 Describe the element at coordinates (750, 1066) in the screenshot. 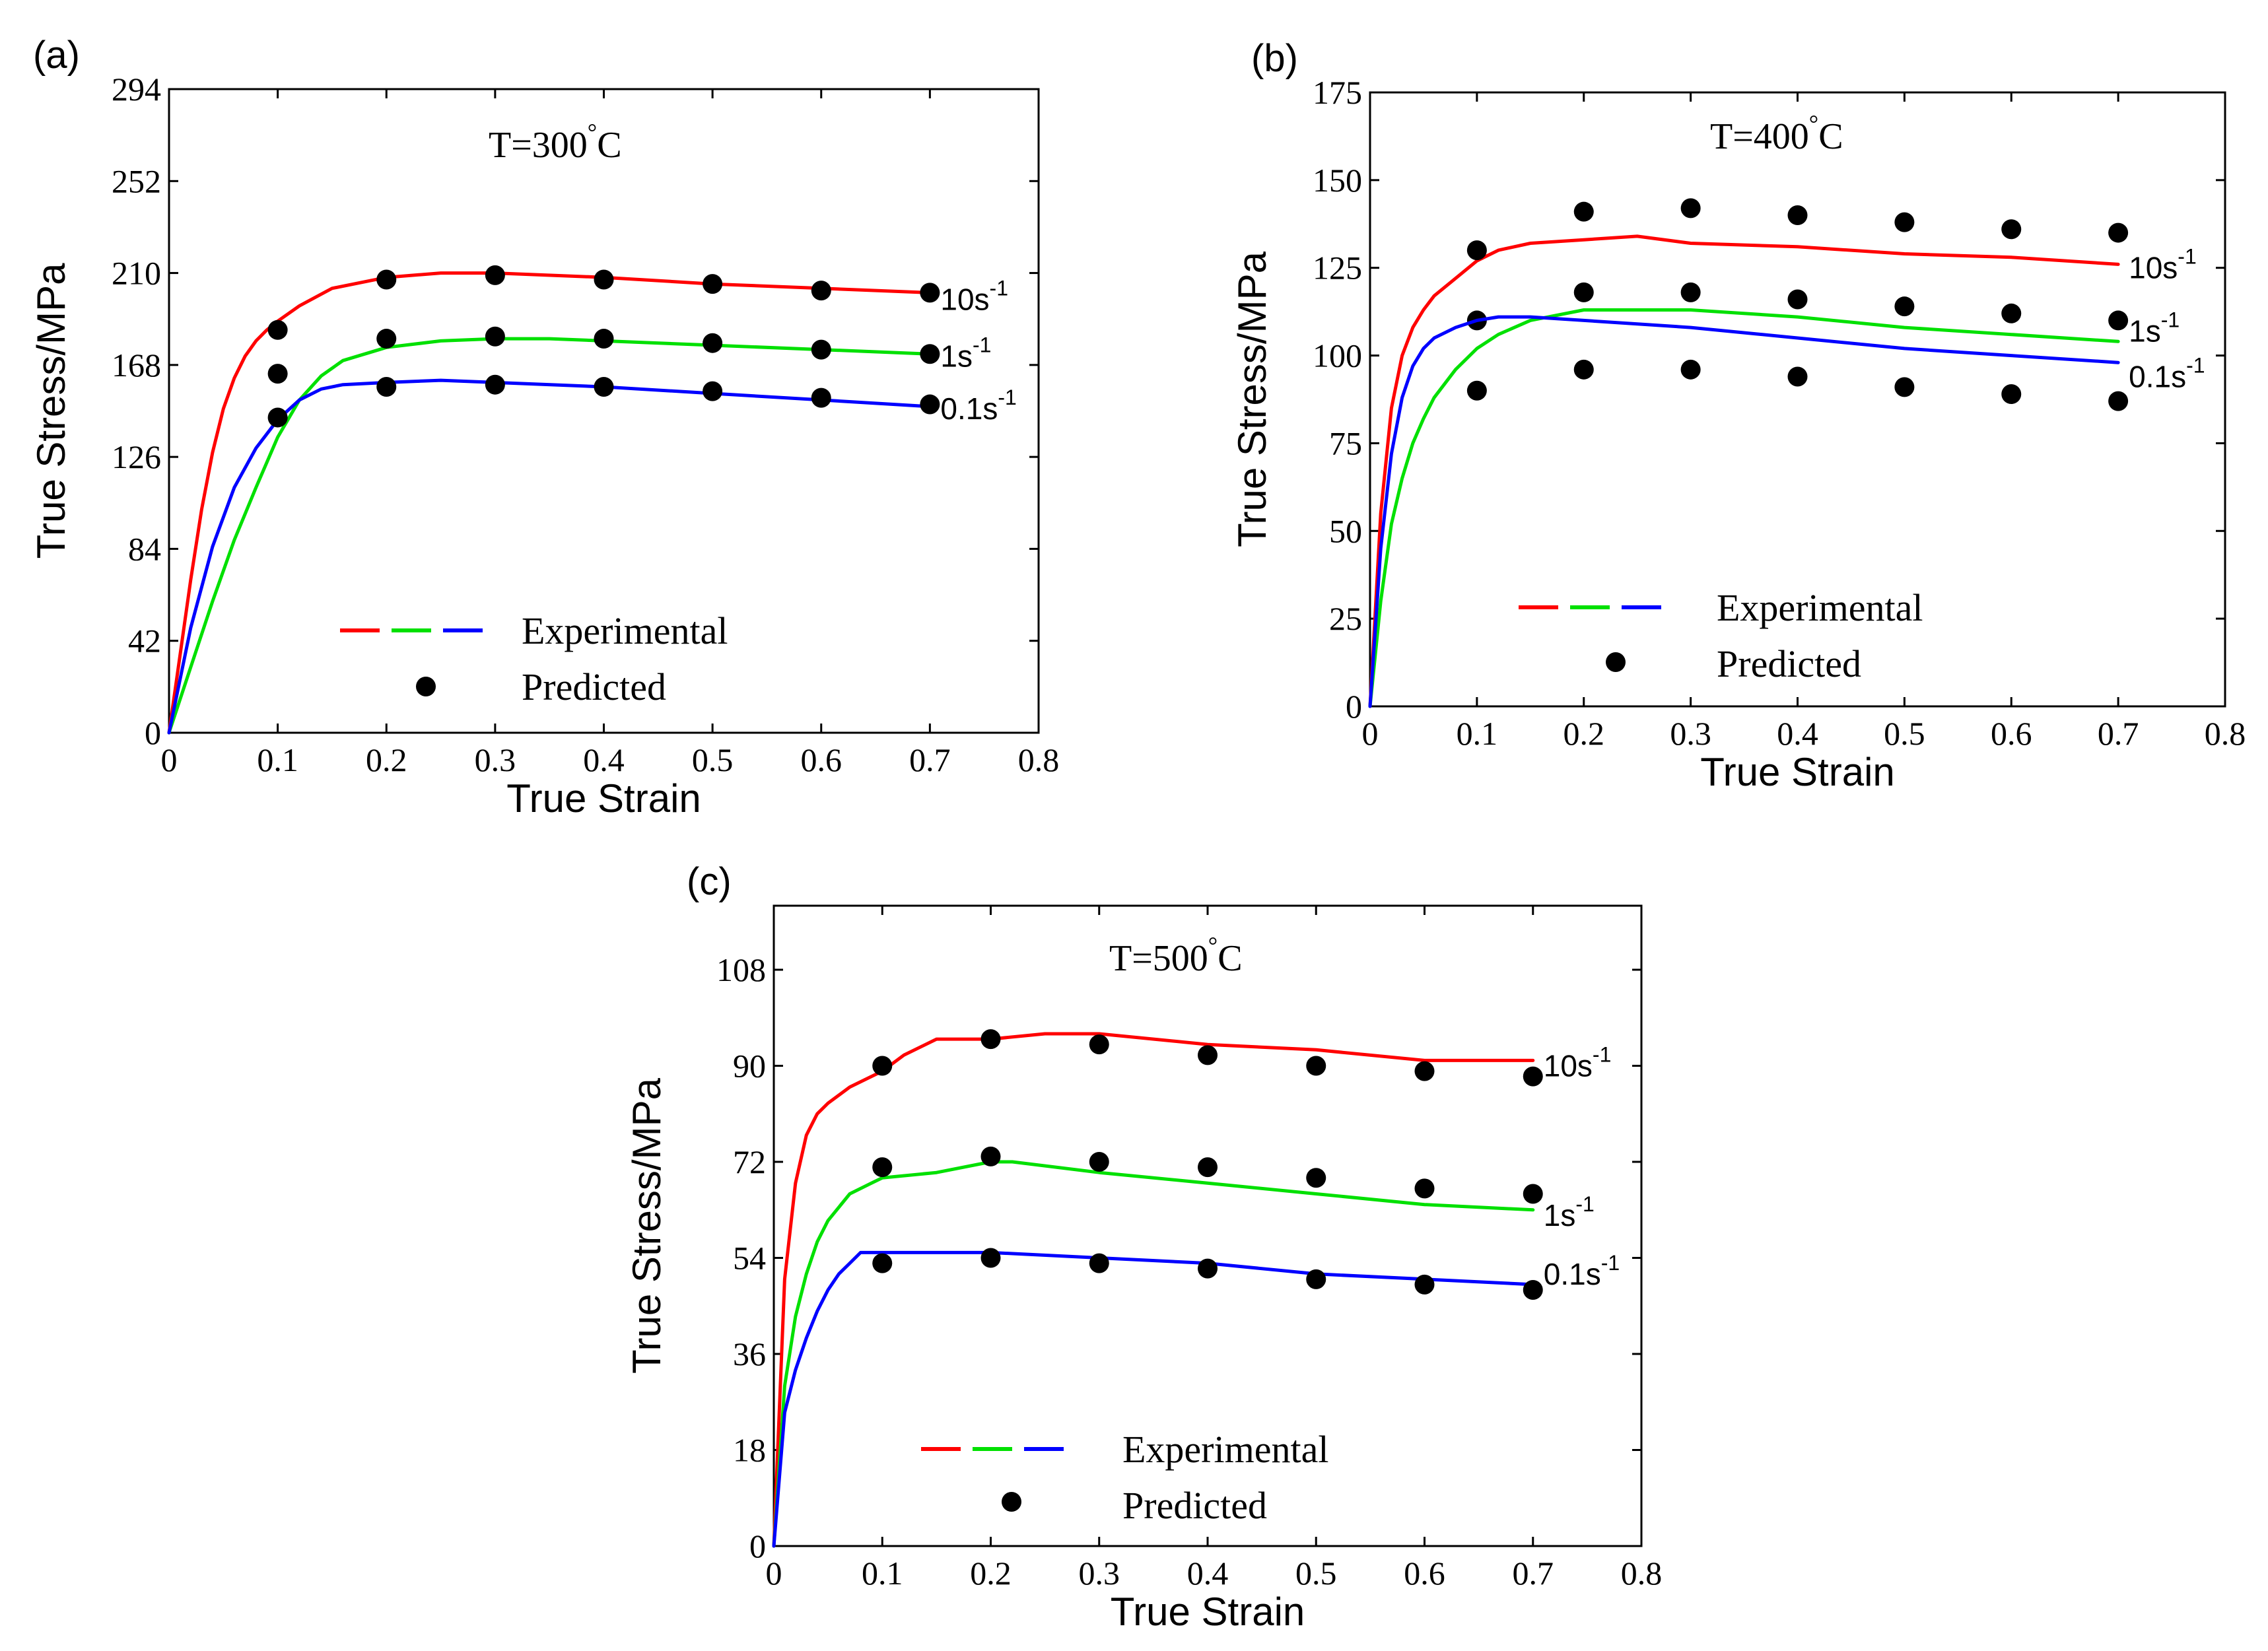

I see `y-tick-label: 90` at that location.